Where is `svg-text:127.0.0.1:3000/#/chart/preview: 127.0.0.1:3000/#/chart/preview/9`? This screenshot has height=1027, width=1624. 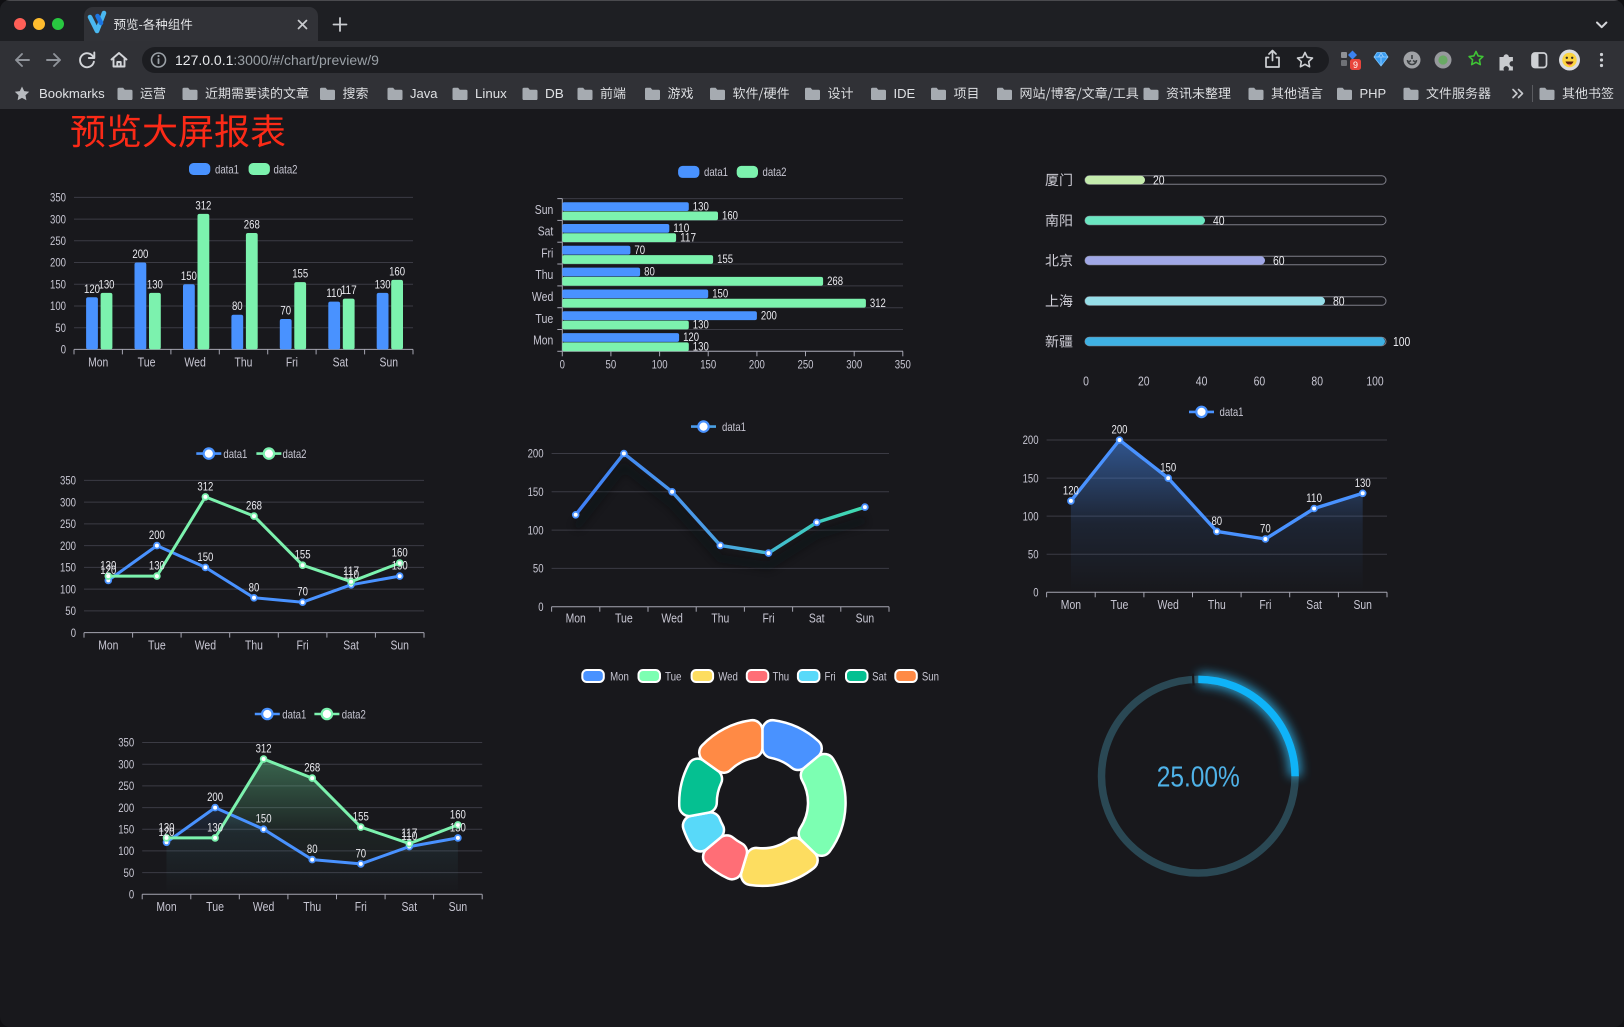 svg-text:127.0.0.1:3000/#/chart/preview: 127.0.0.1:3000/#/chart/preview/9 is located at coordinates (277, 60).